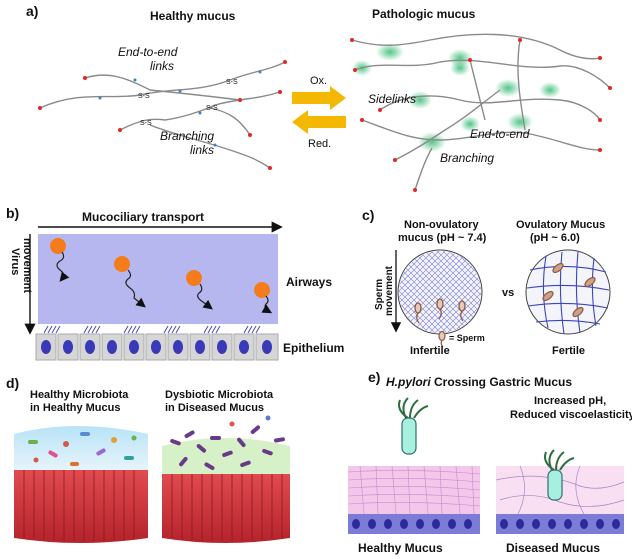 This screenshot has height=559, width=632. Describe the element at coordinates (553, 548) in the screenshot. I see `diseased-mucus-label: Diseased Mucus` at that location.